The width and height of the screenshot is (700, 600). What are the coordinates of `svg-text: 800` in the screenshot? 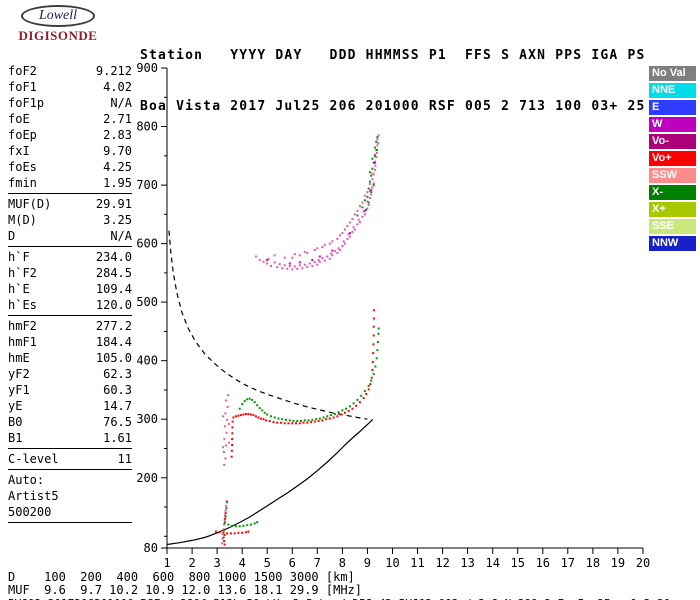 It's located at (147, 127).